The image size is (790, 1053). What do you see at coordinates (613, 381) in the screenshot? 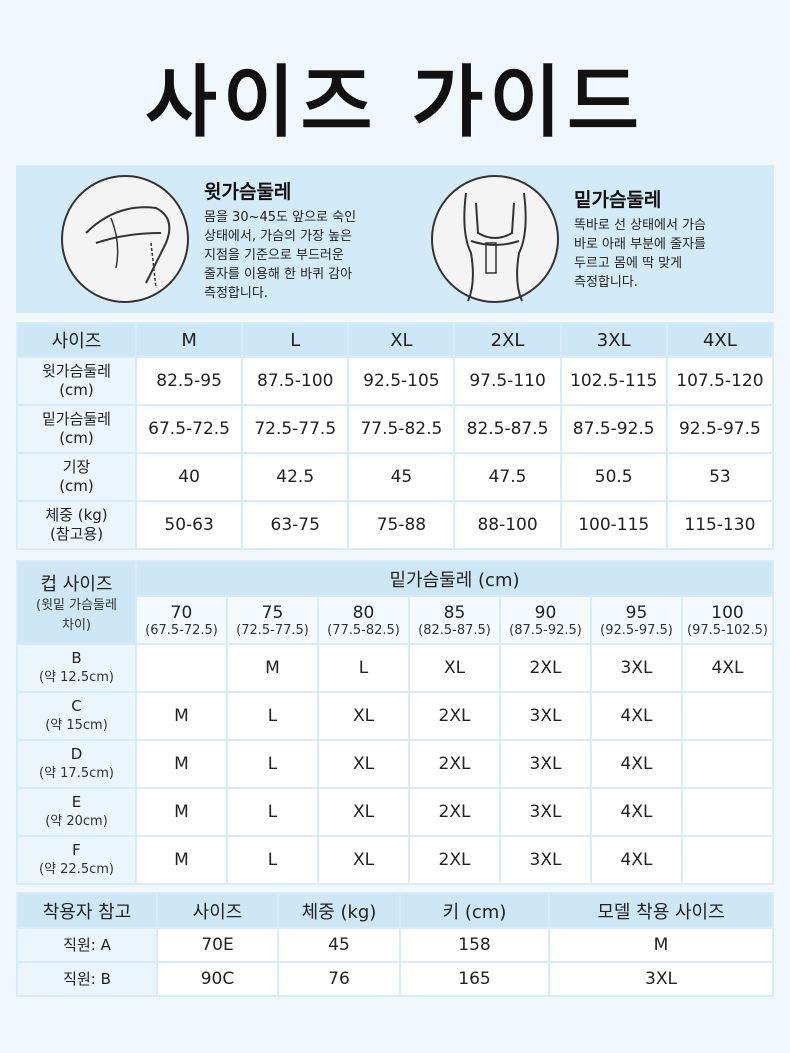
I see `size-cell: 102.5-115` at bounding box center [613, 381].